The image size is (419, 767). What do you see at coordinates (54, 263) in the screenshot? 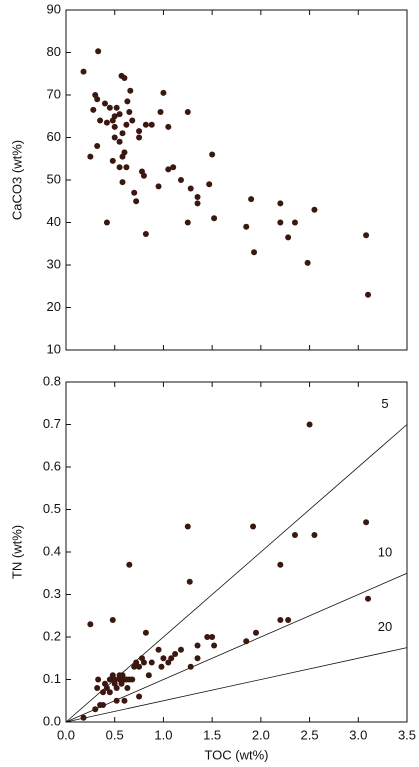
I see `y-tick-label: 30` at bounding box center [54, 263].